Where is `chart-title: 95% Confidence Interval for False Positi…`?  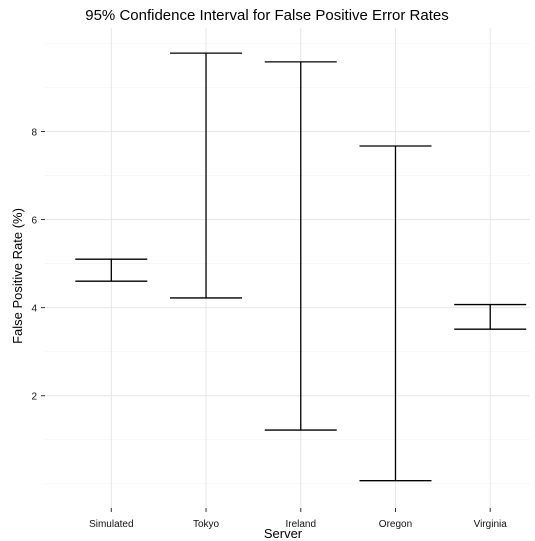
chart-title: 95% Confidence Interval for False Positi… is located at coordinates (267, 15).